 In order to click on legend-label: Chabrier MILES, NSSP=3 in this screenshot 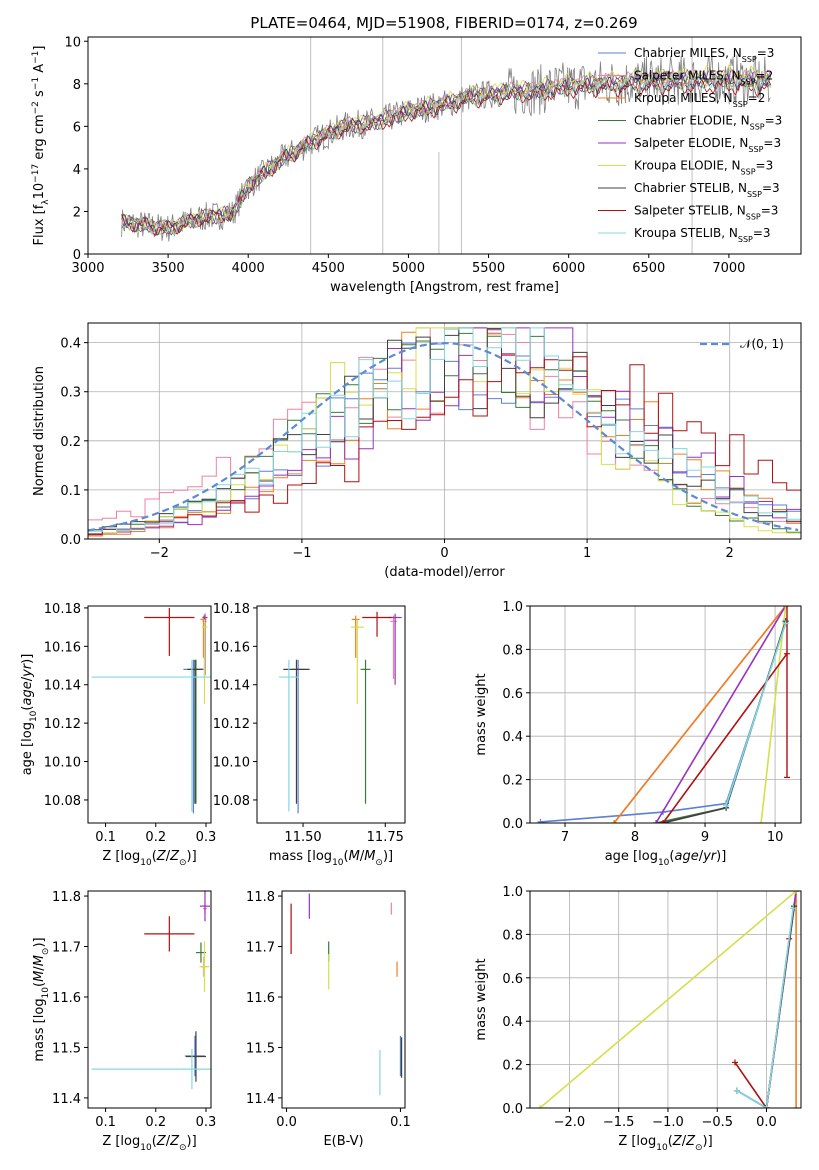, I will do `click(704, 55)`.